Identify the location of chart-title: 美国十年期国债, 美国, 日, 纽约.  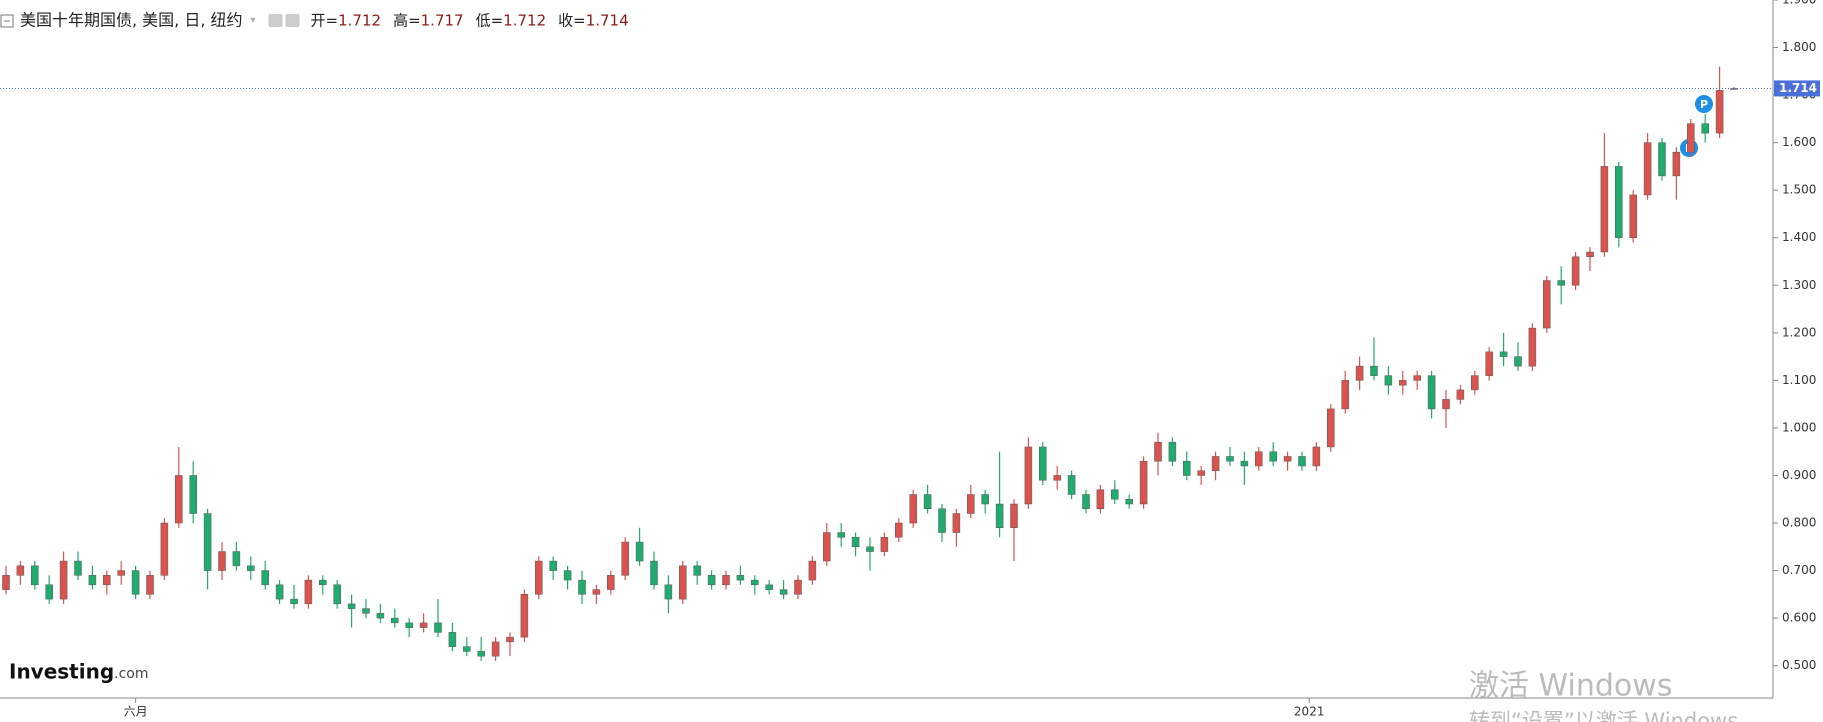
(131, 20).